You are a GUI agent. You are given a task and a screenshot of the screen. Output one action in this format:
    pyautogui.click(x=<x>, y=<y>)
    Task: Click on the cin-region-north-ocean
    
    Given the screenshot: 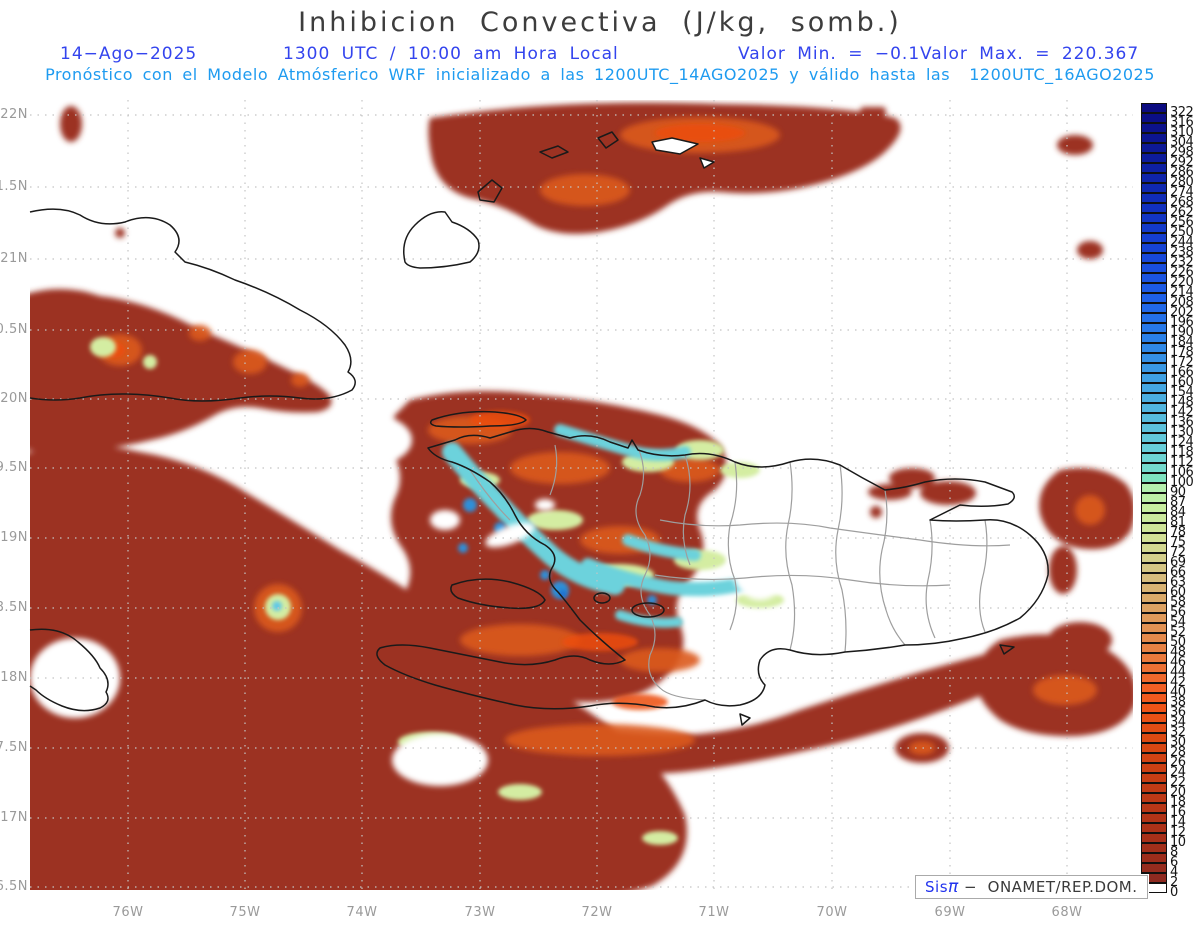 What is the action you would take?
    pyautogui.click(x=664, y=168)
    